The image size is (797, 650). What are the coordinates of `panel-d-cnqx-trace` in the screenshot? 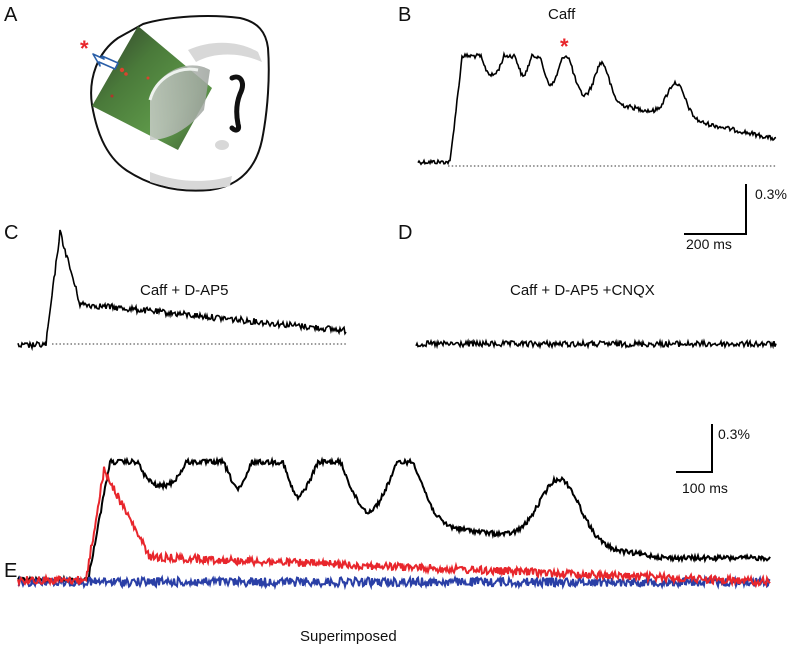 It's located at (596, 344).